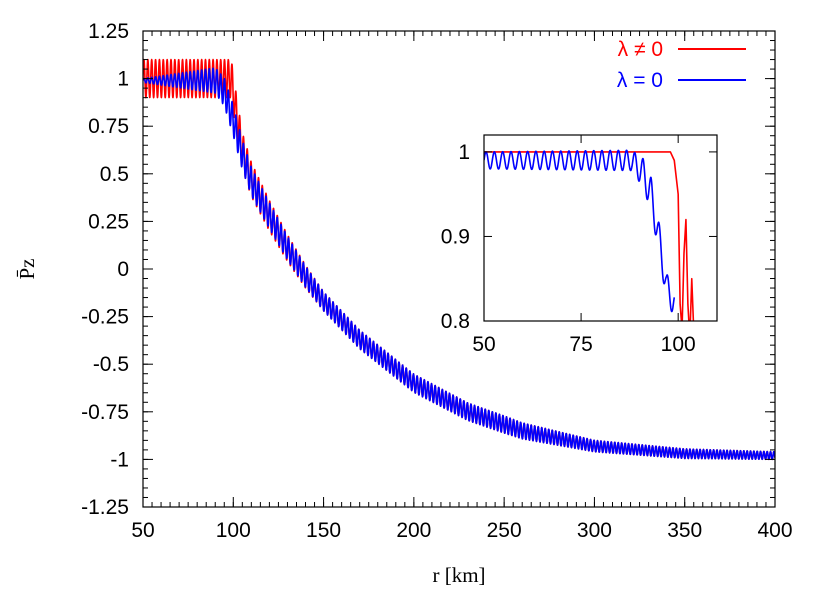 Image resolution: width=818 pixels, height=589 pixels. What do you see at coordinates (678, 344) in the screenshot?
I see `inset-x-tick-label: 100` at bounding box center [678, 344].